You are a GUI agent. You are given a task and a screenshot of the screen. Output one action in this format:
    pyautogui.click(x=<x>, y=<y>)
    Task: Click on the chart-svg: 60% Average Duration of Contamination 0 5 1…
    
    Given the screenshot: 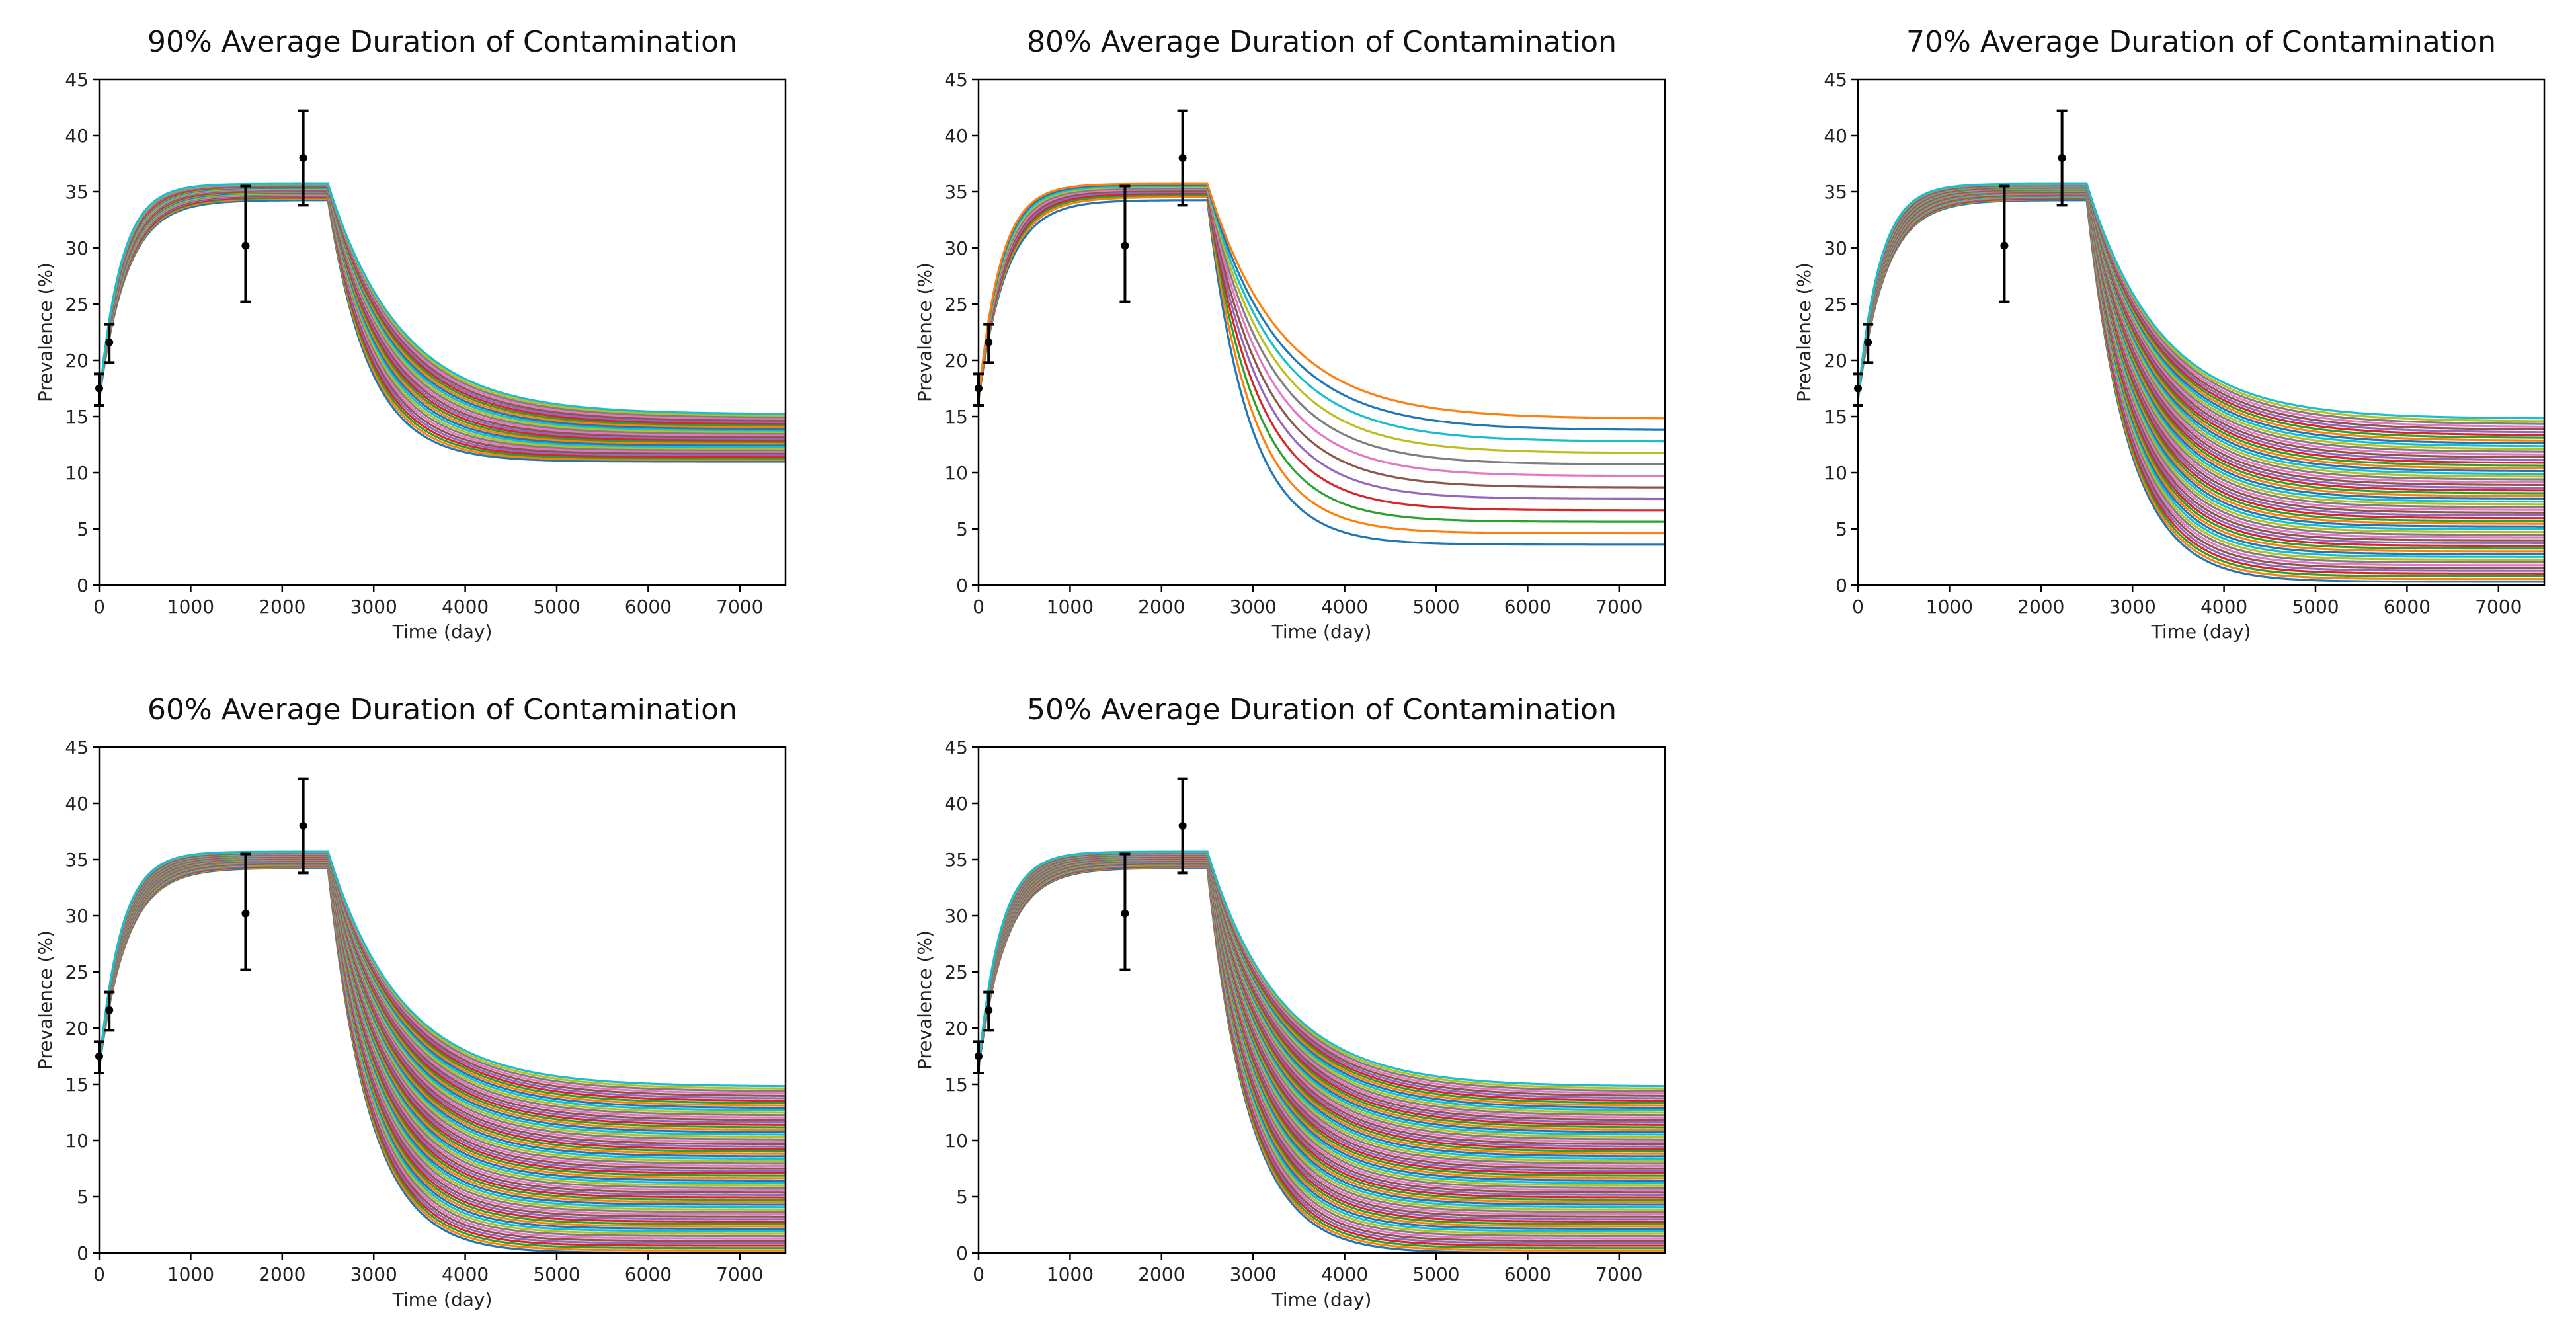 What is the action you would take?
    pyautogui.click(x=411, y=1001)
    